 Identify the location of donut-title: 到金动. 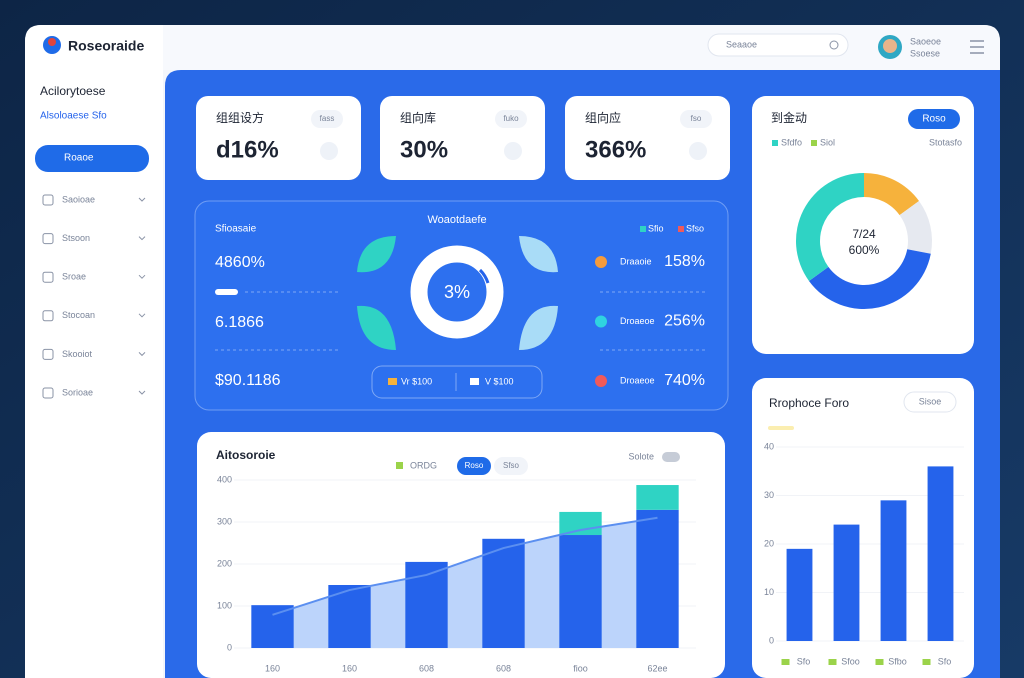
(789, 117).